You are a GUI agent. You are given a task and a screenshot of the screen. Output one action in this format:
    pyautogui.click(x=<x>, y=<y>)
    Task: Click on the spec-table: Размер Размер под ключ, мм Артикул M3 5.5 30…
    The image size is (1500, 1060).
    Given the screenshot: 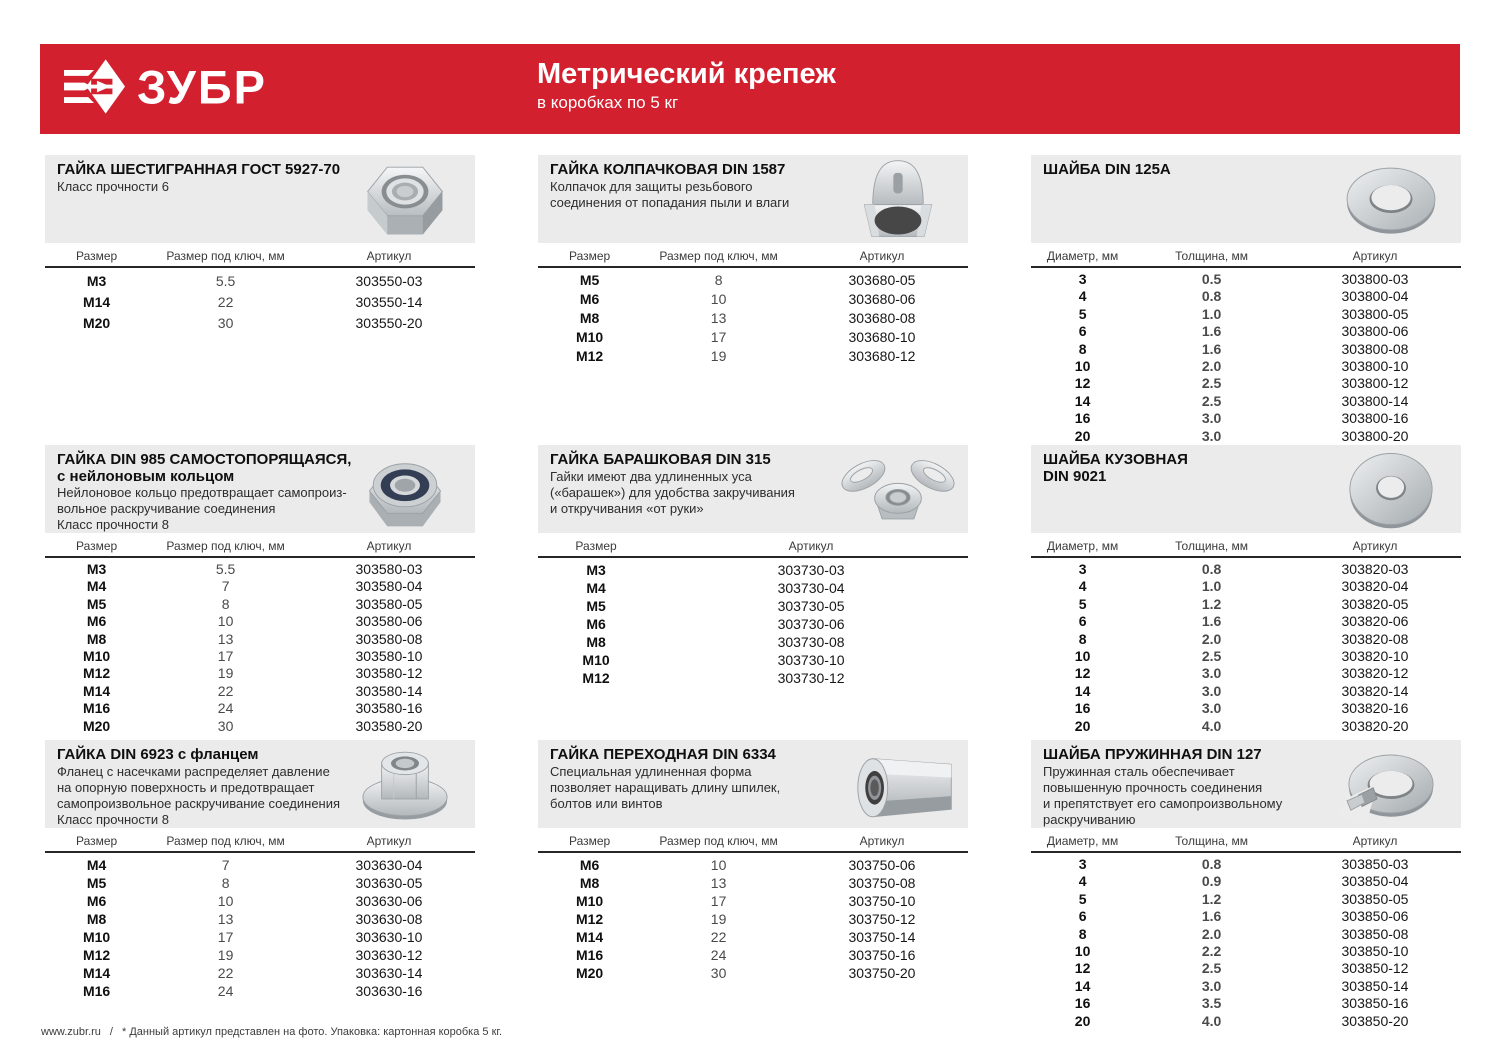 What is the action you would take?
    pyautogui.click(x=260, y=635)
    